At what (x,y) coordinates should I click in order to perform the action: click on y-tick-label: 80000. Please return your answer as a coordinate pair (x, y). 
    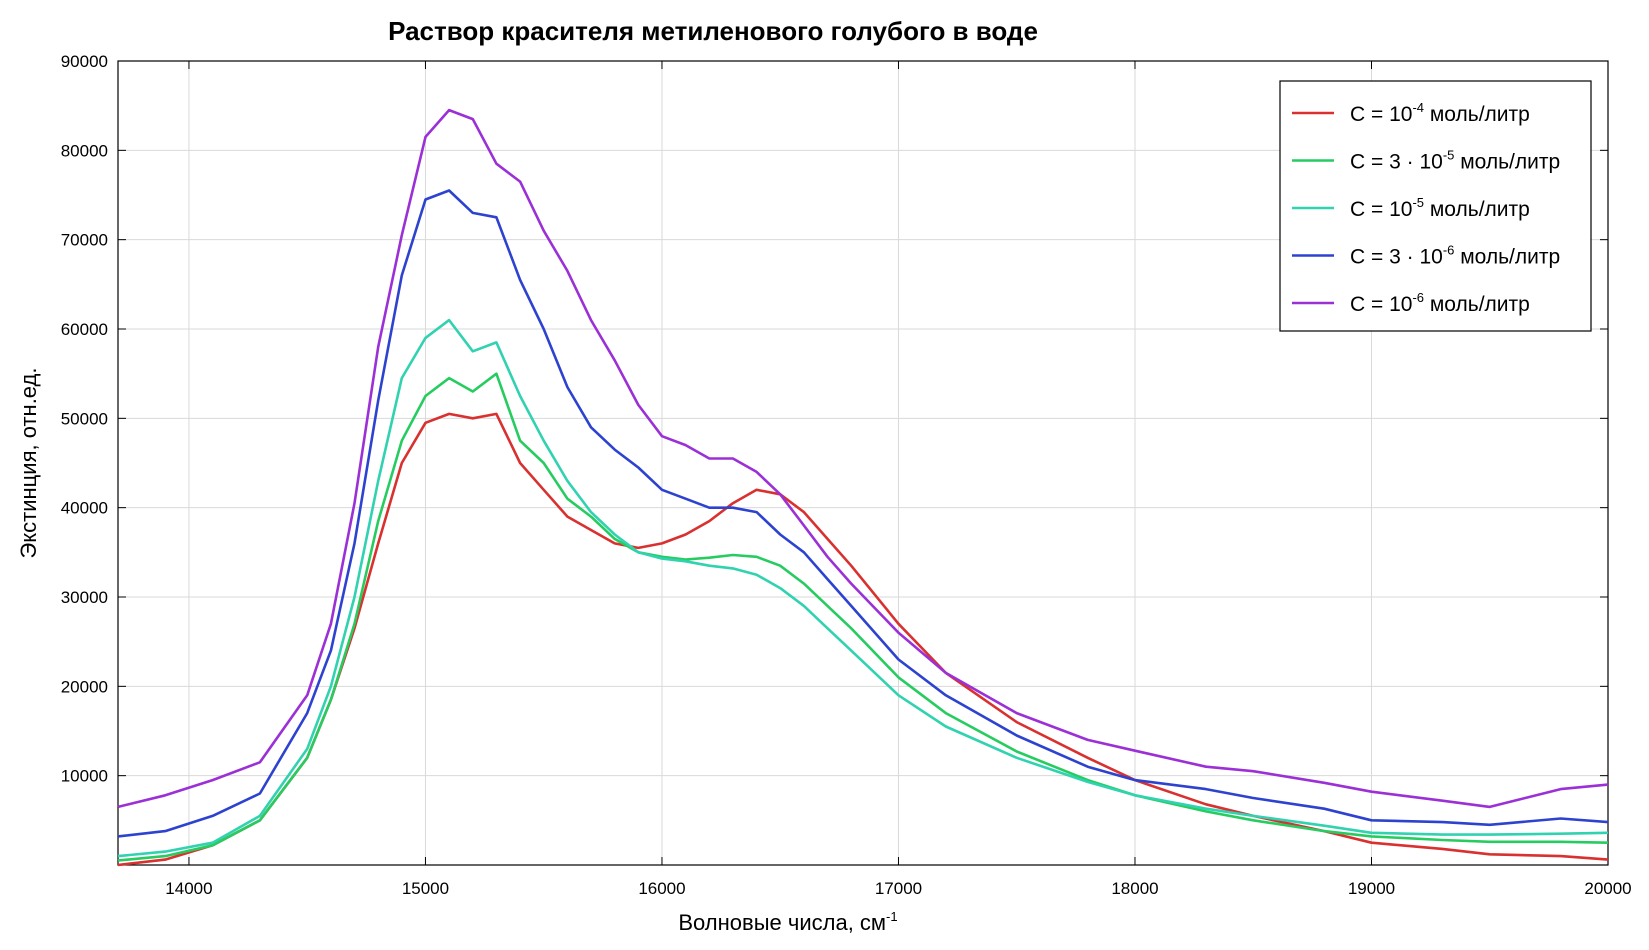
    Looking at the image, I should click on (84, 150).